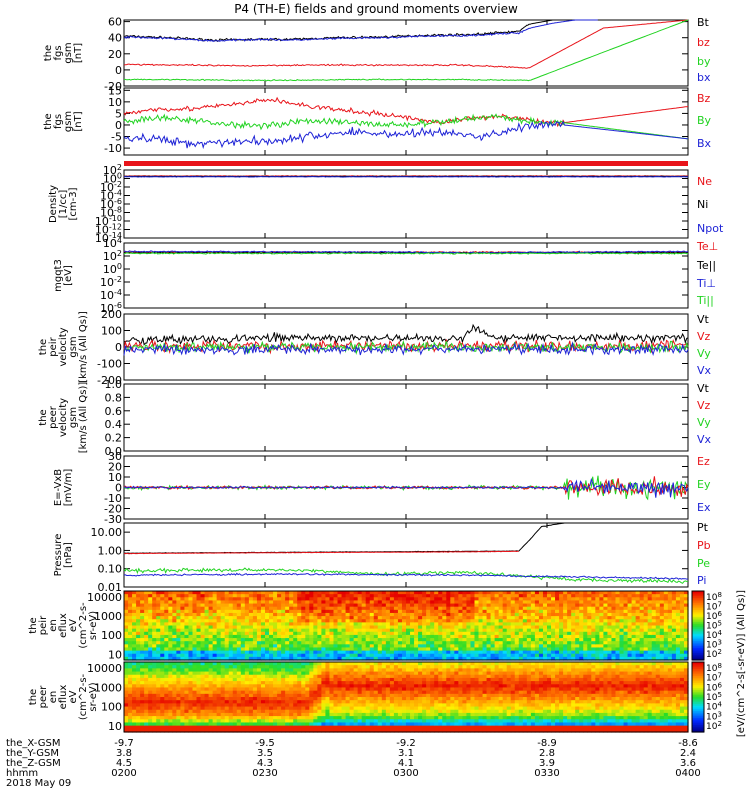 The height and width of the screenshot is (800, 750). I want to click on panel-7-ylabel-line: [nPa], so click(68, 555).